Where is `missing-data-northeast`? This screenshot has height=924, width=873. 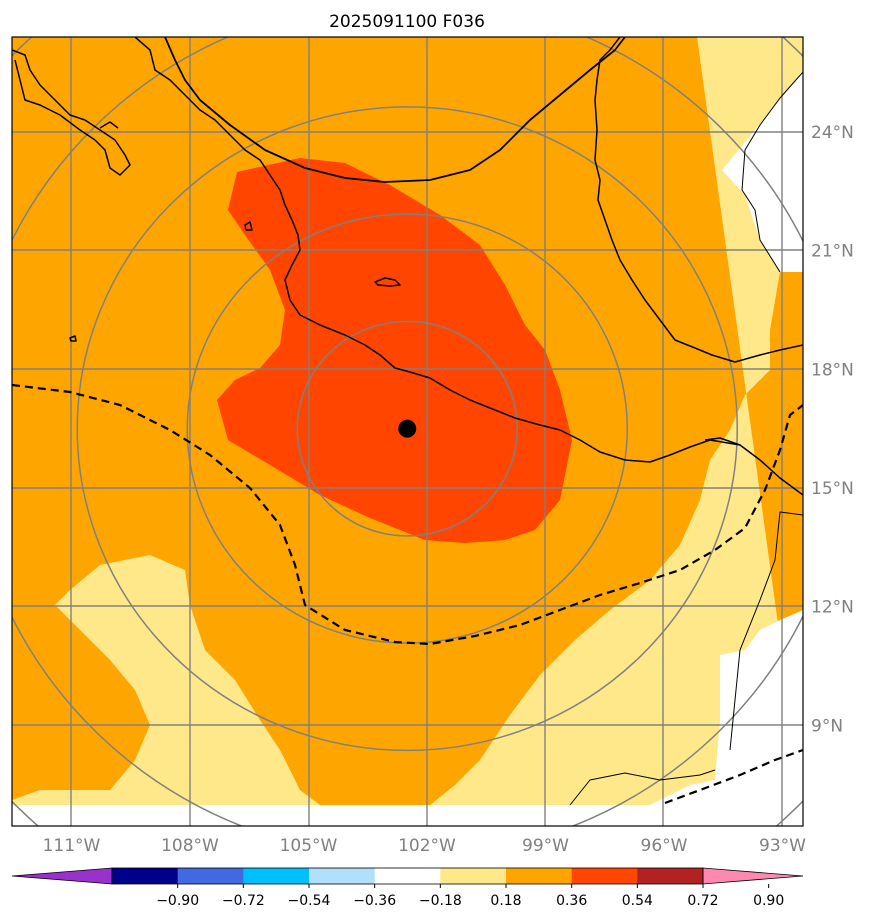
missing-data-northeast is located at coordinates (762, 171).